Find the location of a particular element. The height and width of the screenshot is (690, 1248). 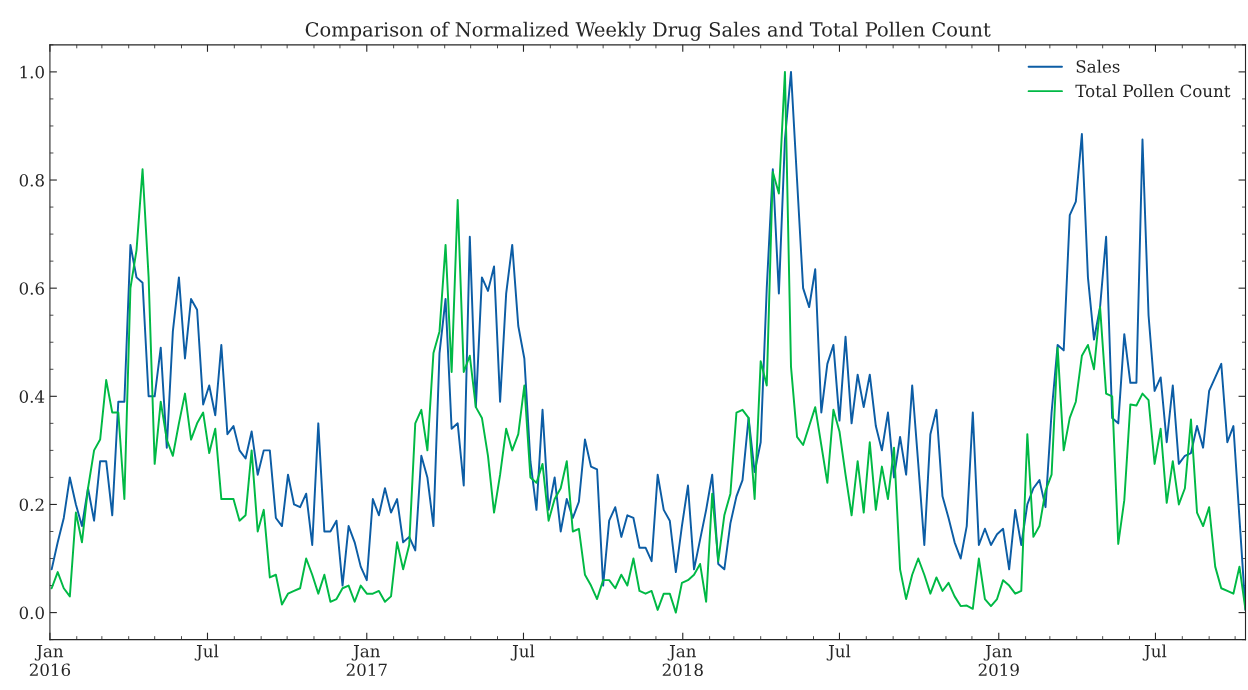

y-tick-label: 0.2 is located at coordinates (31, 505).